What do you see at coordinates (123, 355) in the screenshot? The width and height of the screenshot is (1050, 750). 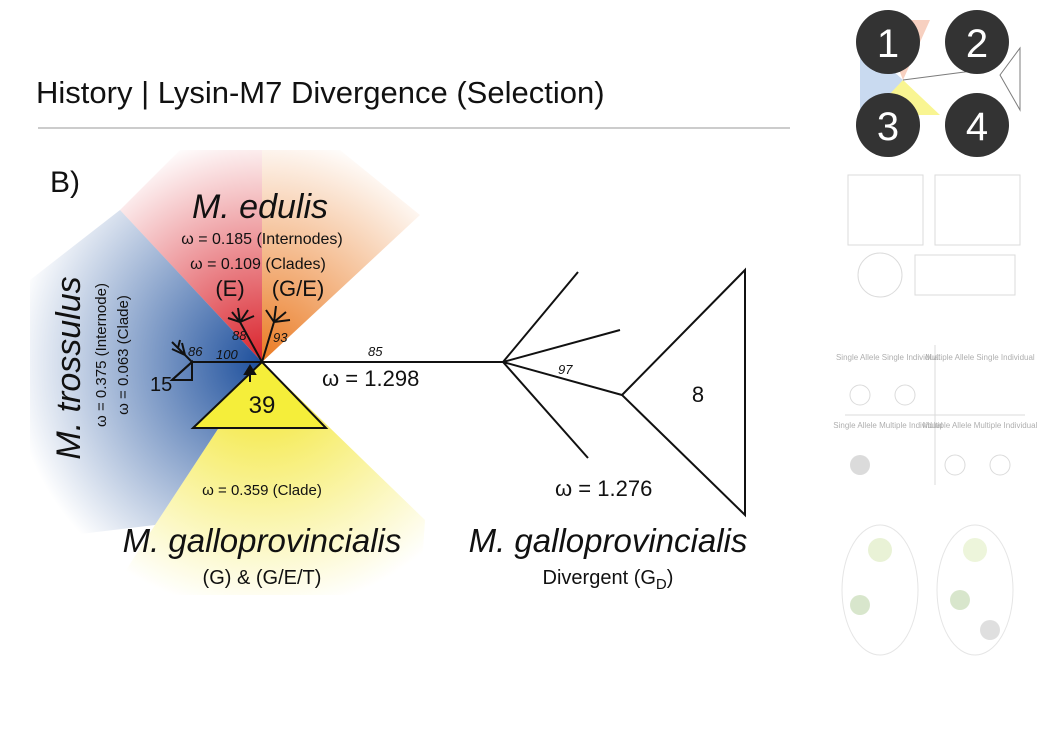 I see `omega-label: ω = 0.063 (Clade)` at bounding box center [123, 355].